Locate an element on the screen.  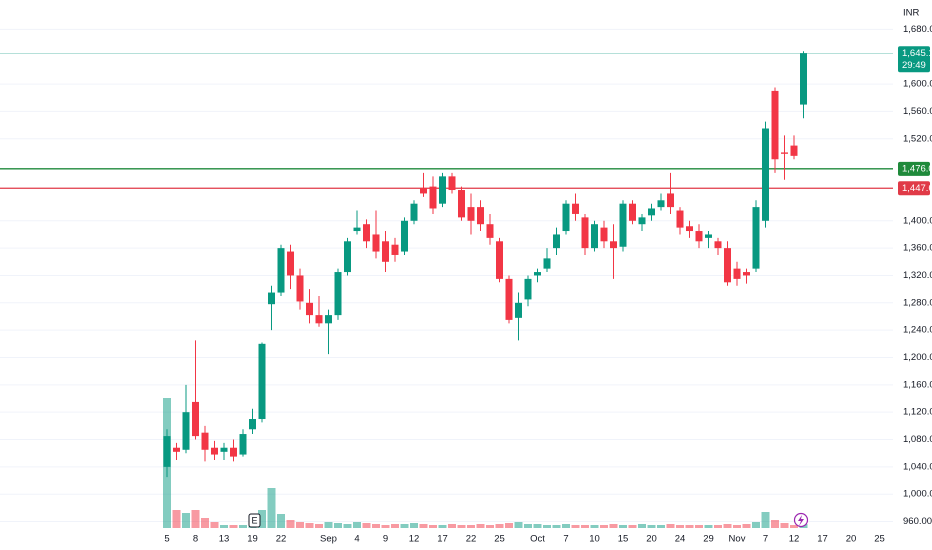
earnings-box is located at coordinates (254, 520).